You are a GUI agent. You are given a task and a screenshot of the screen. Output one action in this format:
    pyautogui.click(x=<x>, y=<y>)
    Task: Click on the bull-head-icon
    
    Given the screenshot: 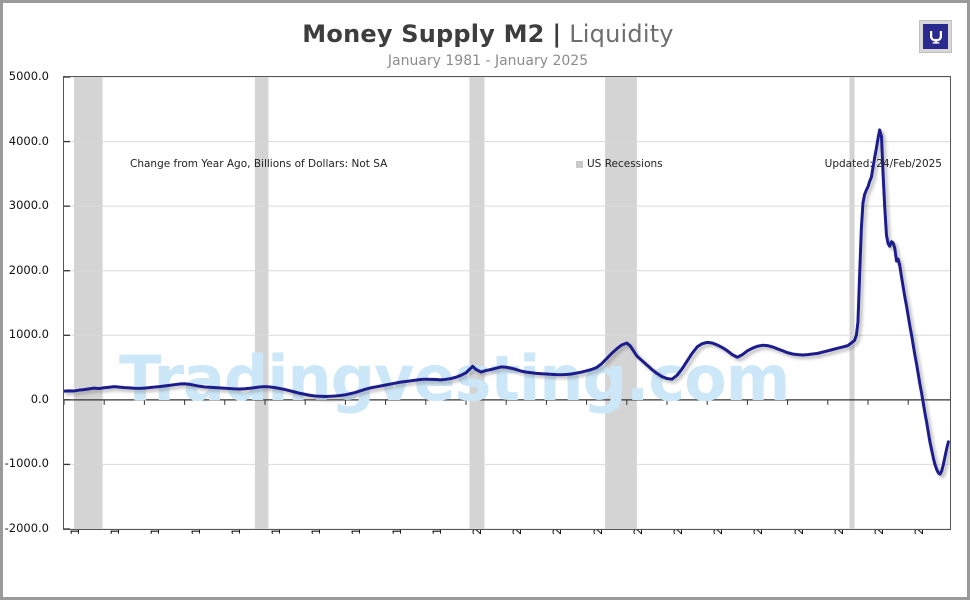 What is the action you would take?
    pyautogui.click(x=935, y=37)
    